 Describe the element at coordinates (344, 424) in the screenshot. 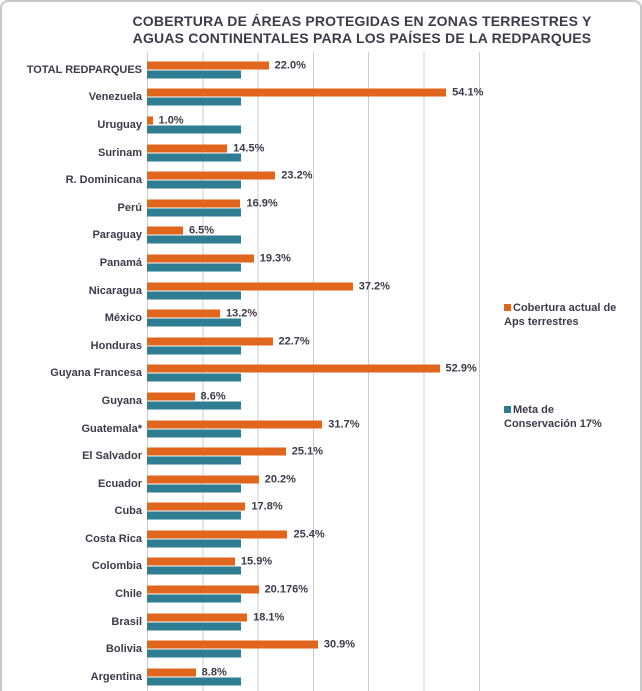

I see `value-label: 31.7%` at that location.